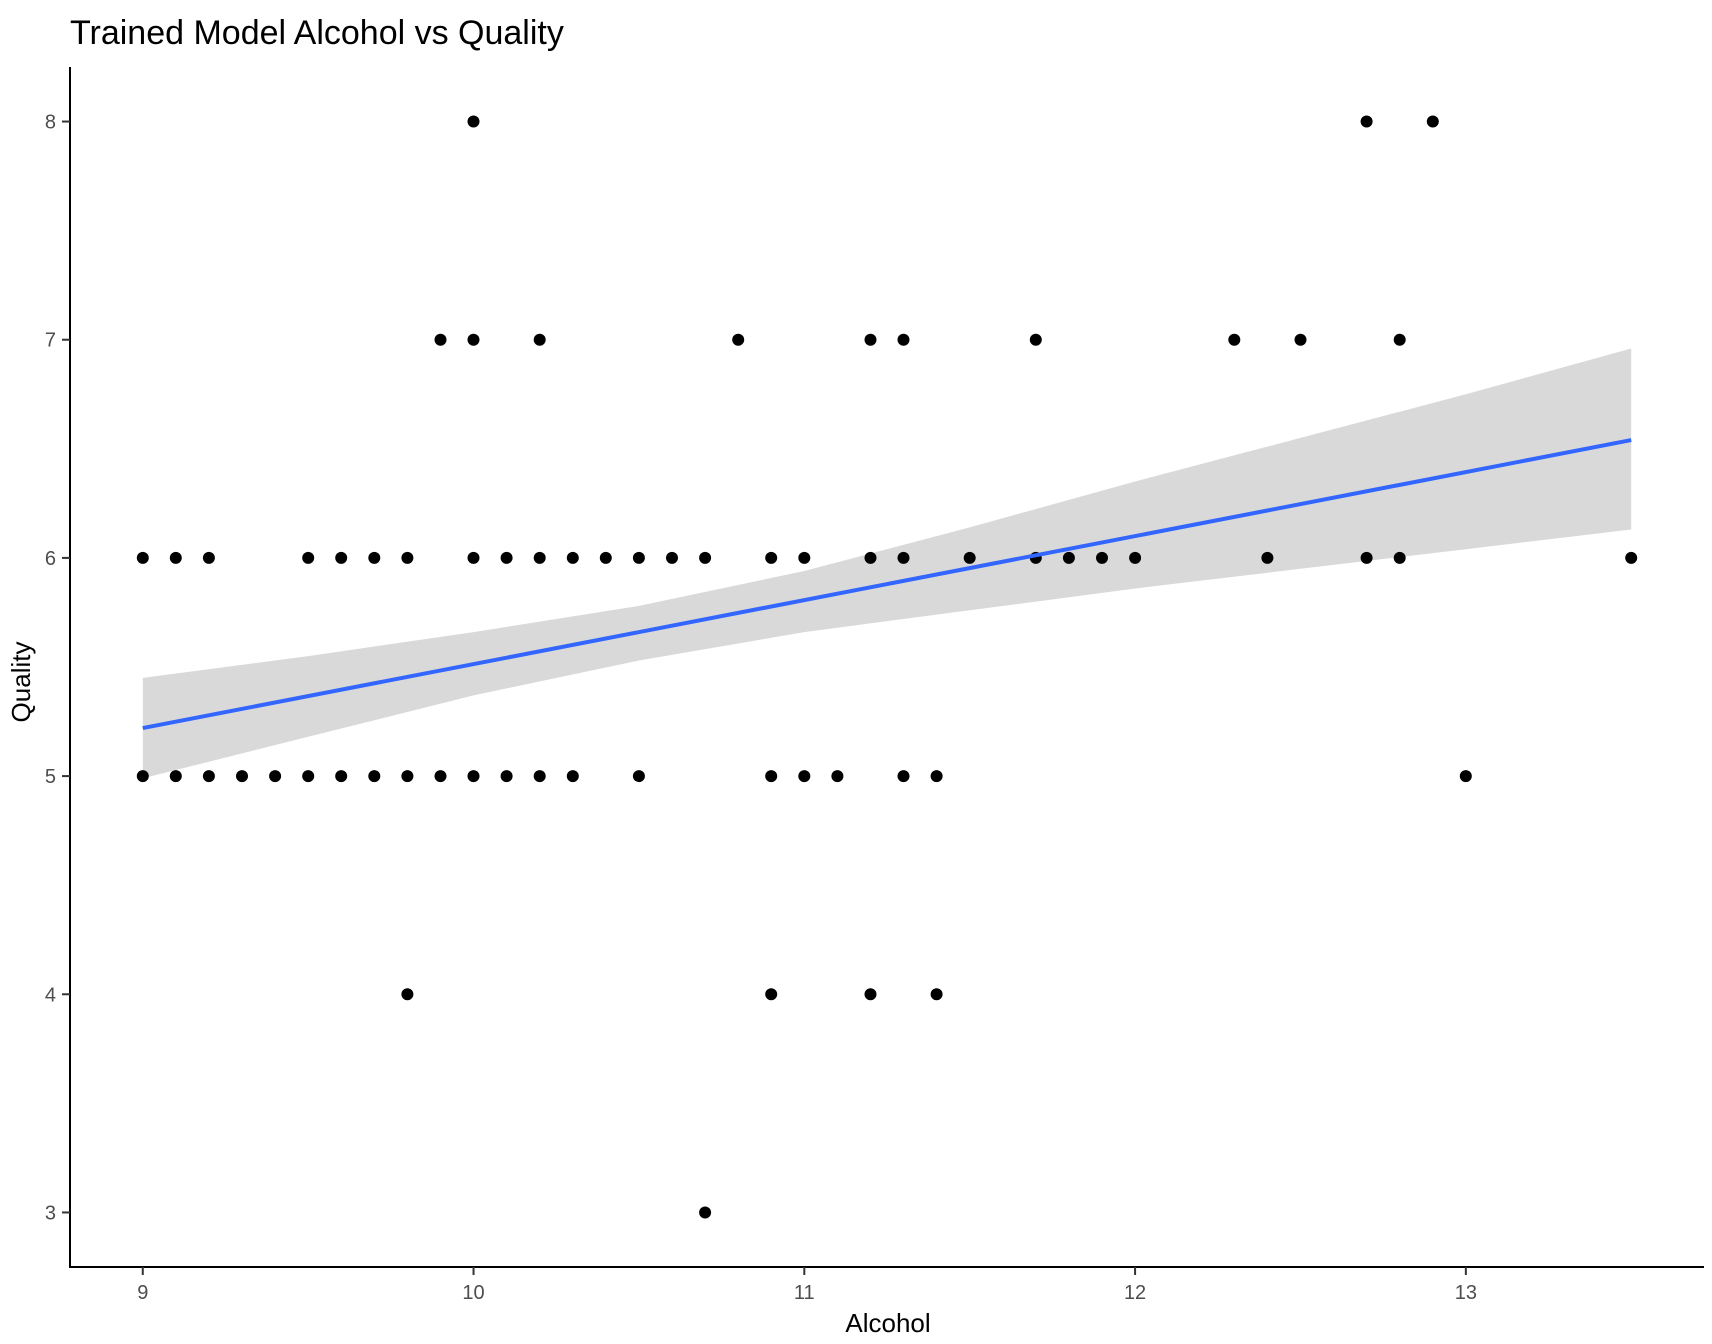  I want to click on x-tick-label: 10, so click(473, 1293).